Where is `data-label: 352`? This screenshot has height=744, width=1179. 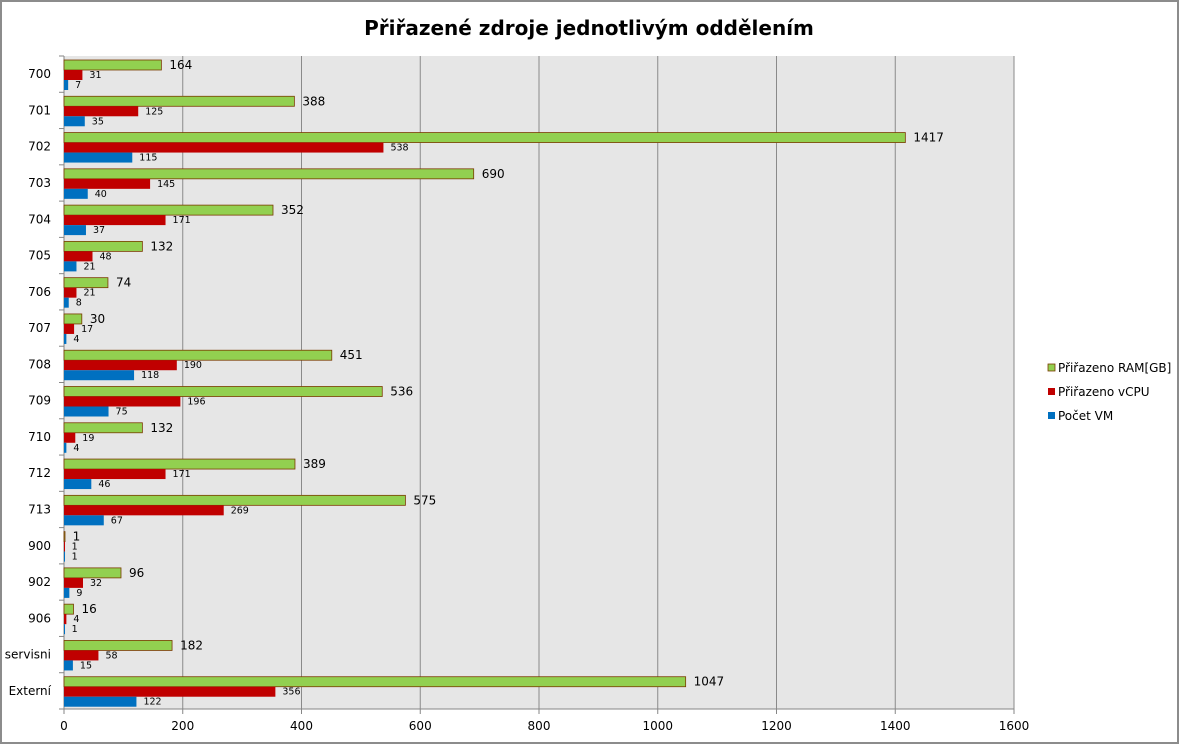
data-label: 352 is located at coordinates (292, 210).